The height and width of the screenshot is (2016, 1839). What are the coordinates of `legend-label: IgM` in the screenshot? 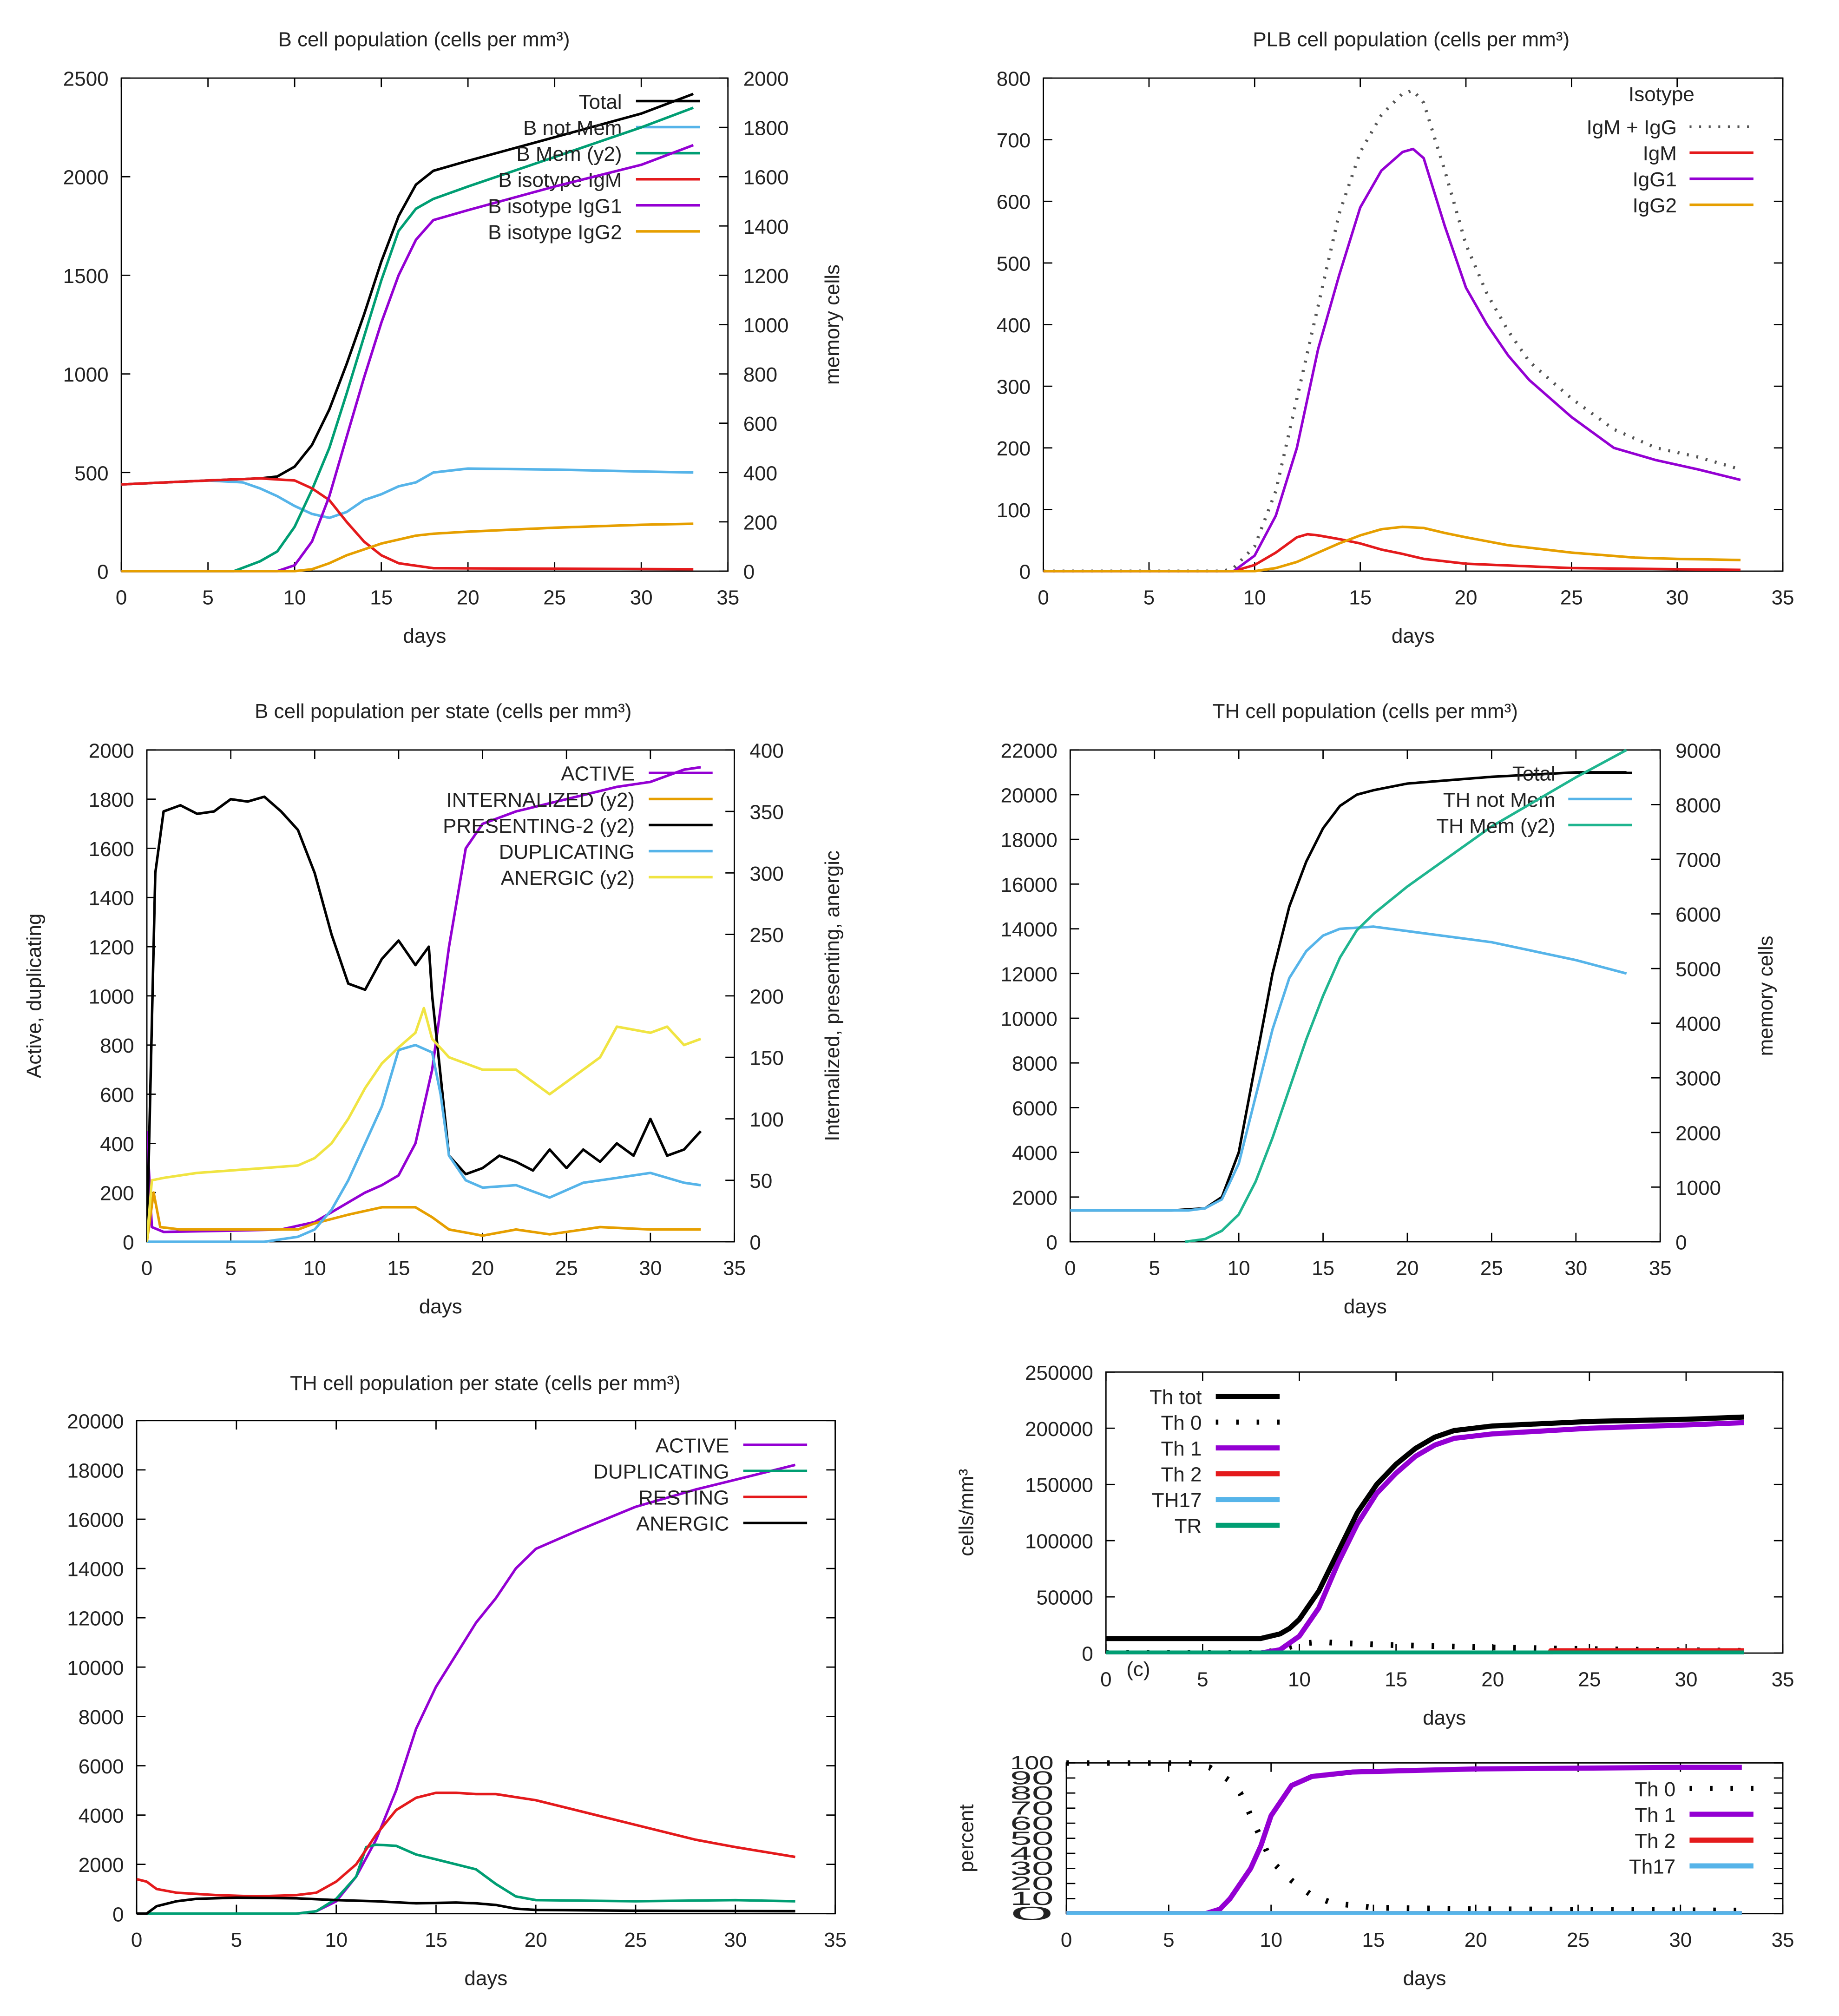 It's located at (1660, 154).